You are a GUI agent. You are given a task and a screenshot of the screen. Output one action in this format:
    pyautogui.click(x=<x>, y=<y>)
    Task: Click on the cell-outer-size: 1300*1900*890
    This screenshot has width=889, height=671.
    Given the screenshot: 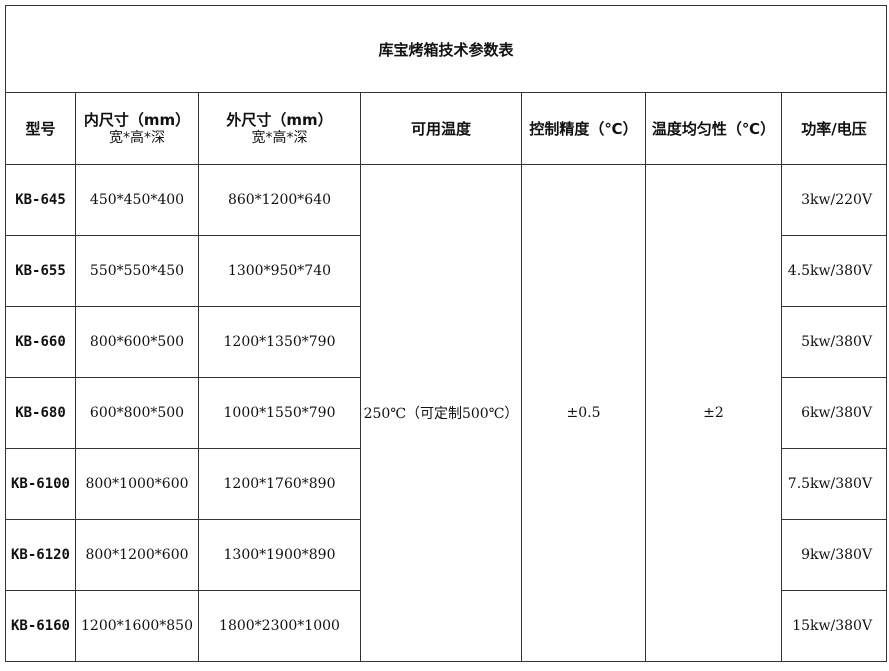 What is the action you would take?
    pyautogui.click(x=279, y=555)
    